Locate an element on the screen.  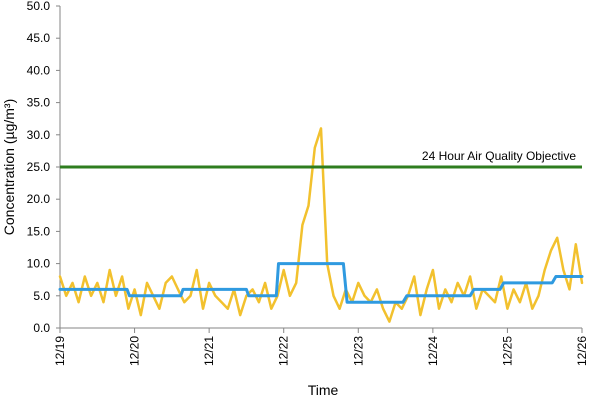
y-tick-label: 0.0 is located at coordinates (41, 328).